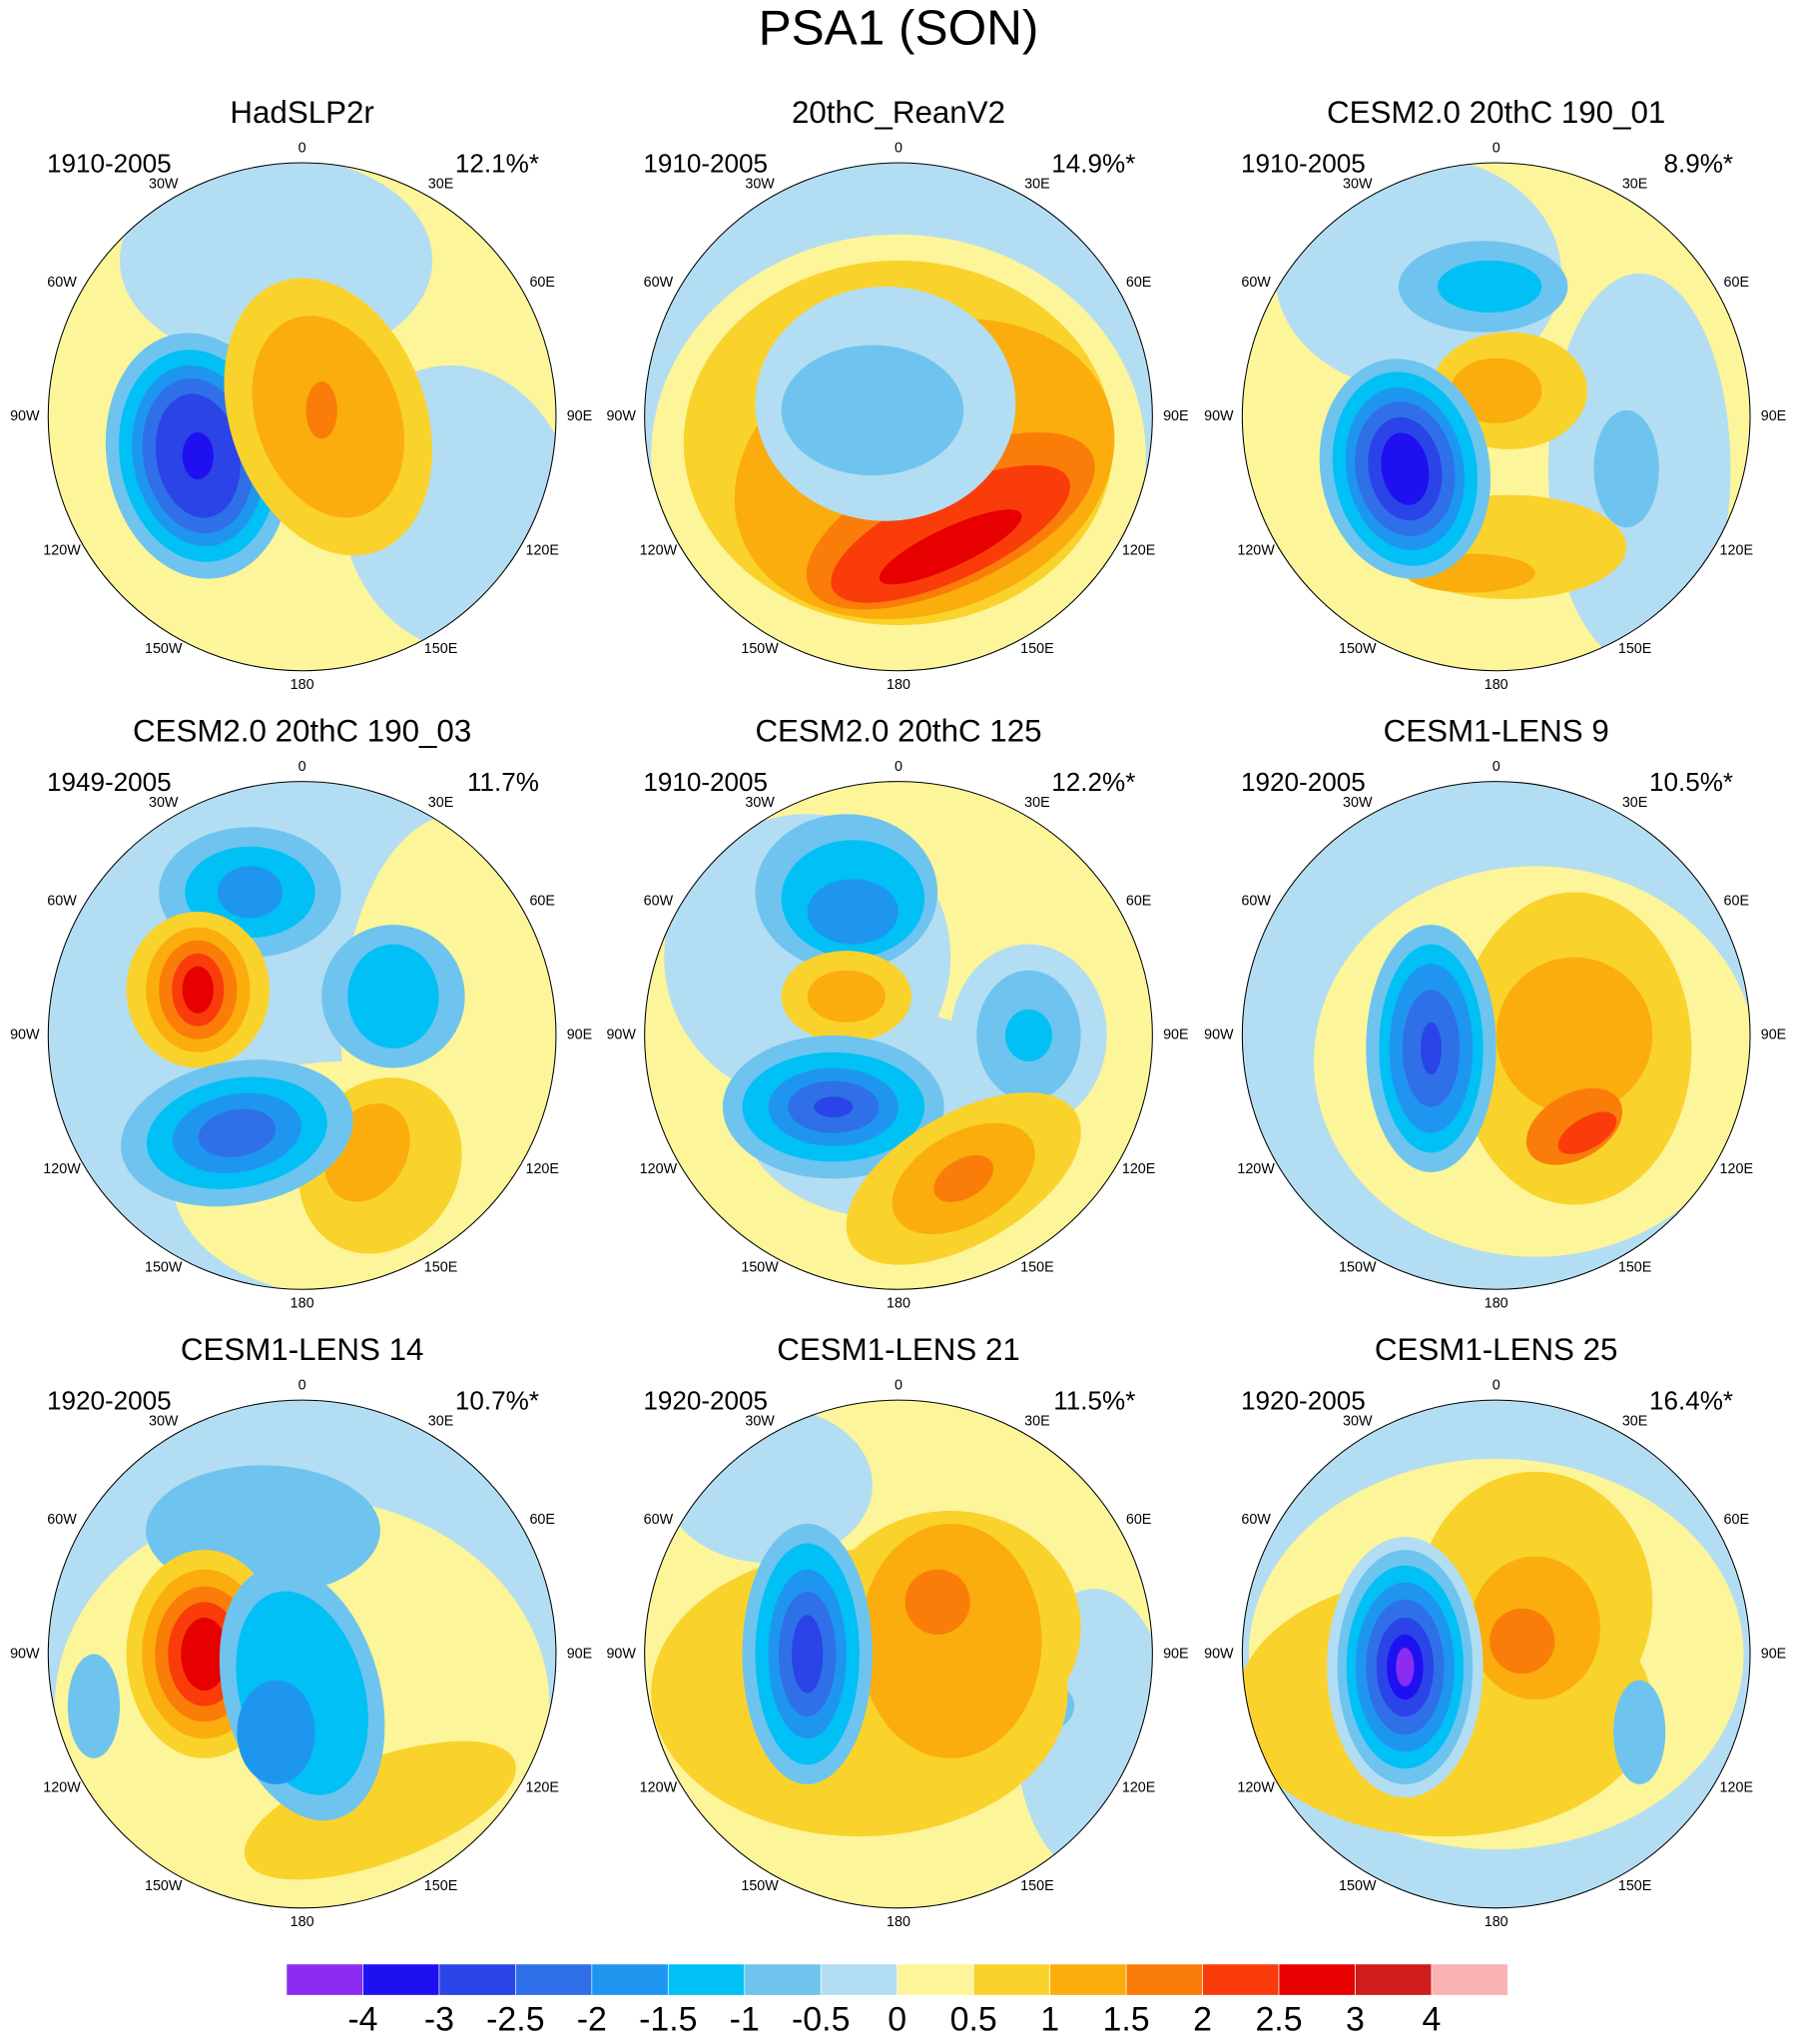 The width and height of the screenshot is (1797, 2044). I want to click on colorbar-label: 0, so click(897, 2019).